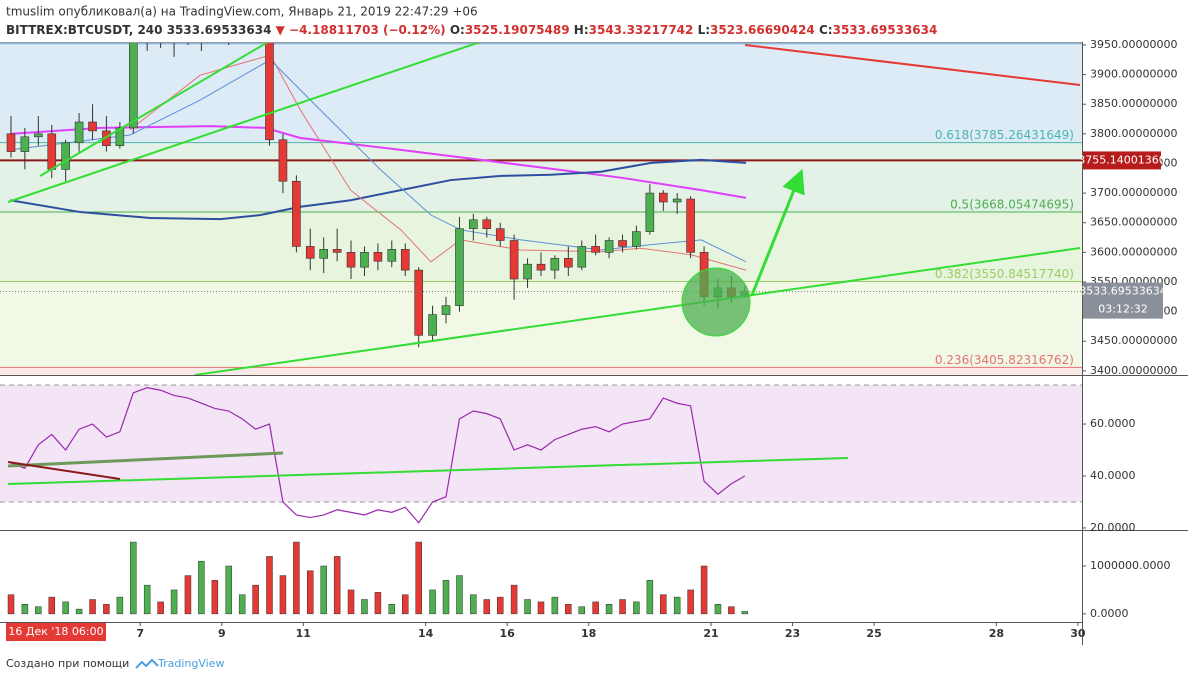 This screenshot has width=1188, height=682. I want to click on y-tick-label: 3800.00000000, so click(1133, 133).